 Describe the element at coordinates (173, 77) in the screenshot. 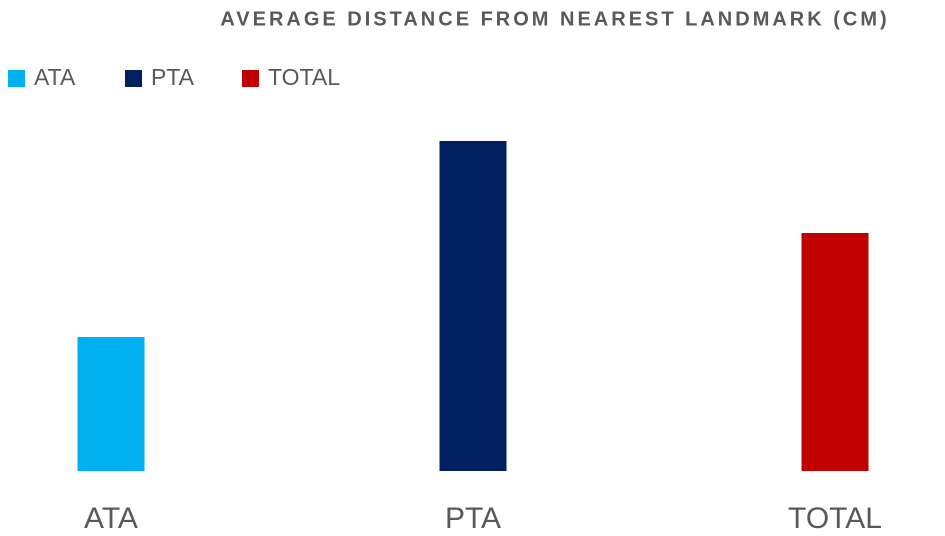

I see `legend-label: PTA` at that location.